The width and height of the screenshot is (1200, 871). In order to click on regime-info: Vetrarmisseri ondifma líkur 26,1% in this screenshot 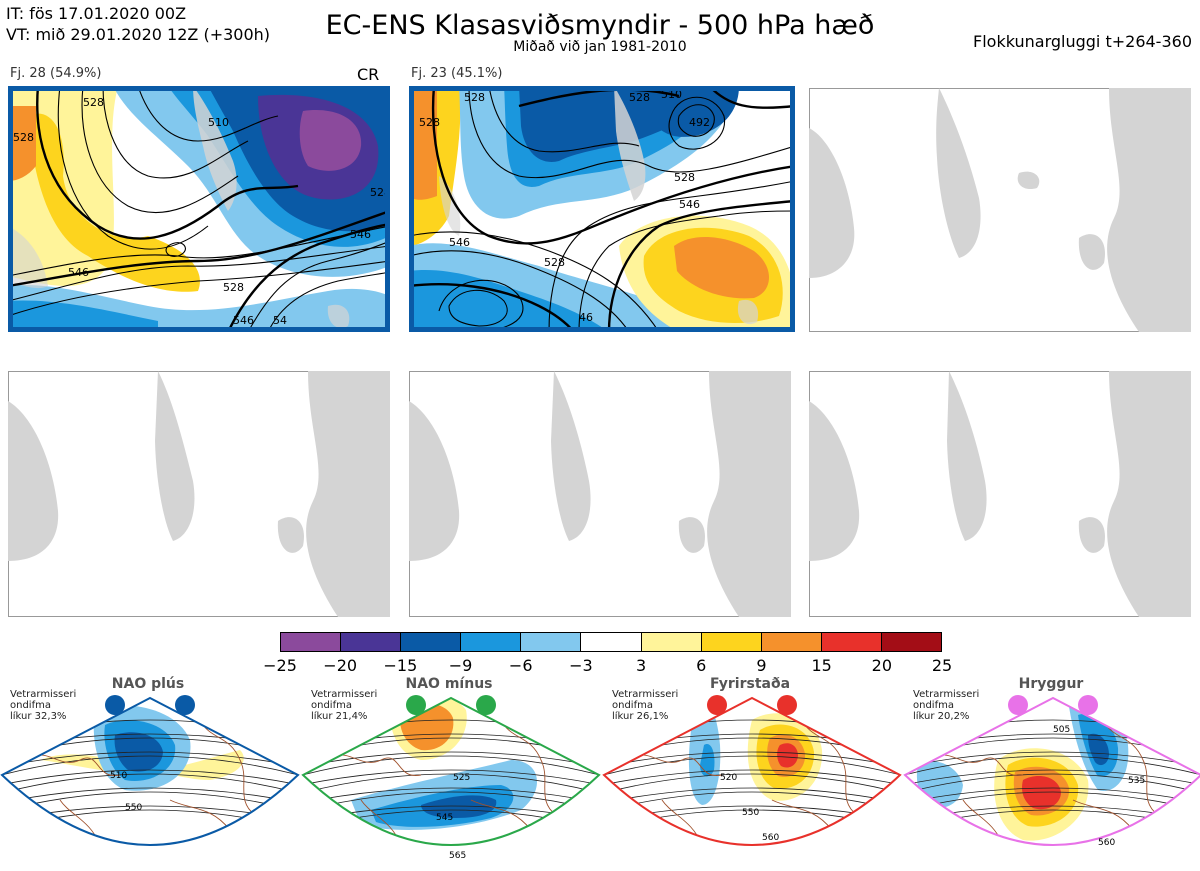, I will do `click(645, 705)`.